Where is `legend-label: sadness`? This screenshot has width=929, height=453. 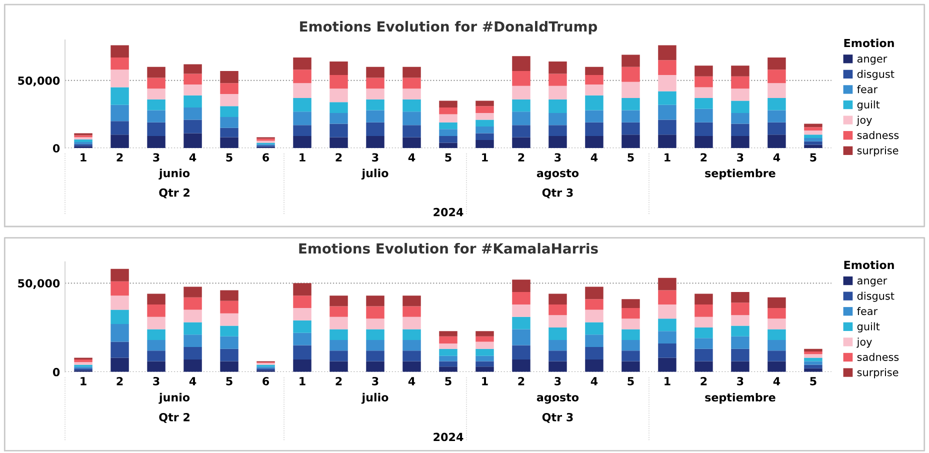 legend-label: sadness is located at coordinates (878, 135).